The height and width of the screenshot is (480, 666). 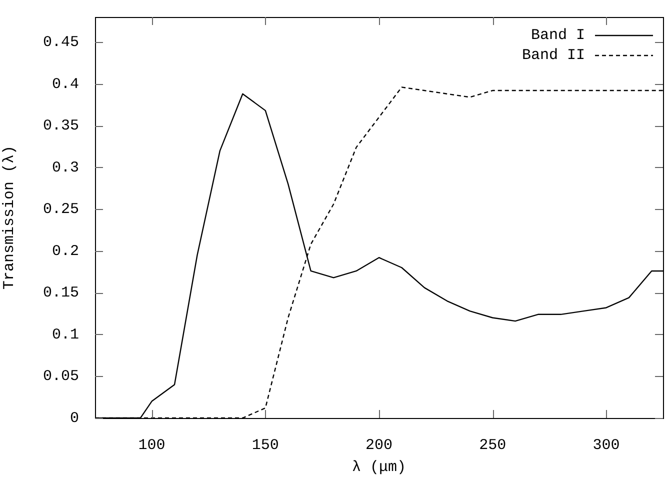 I want to click on y-tick-label: 0.4, so click(x=65, y=84).